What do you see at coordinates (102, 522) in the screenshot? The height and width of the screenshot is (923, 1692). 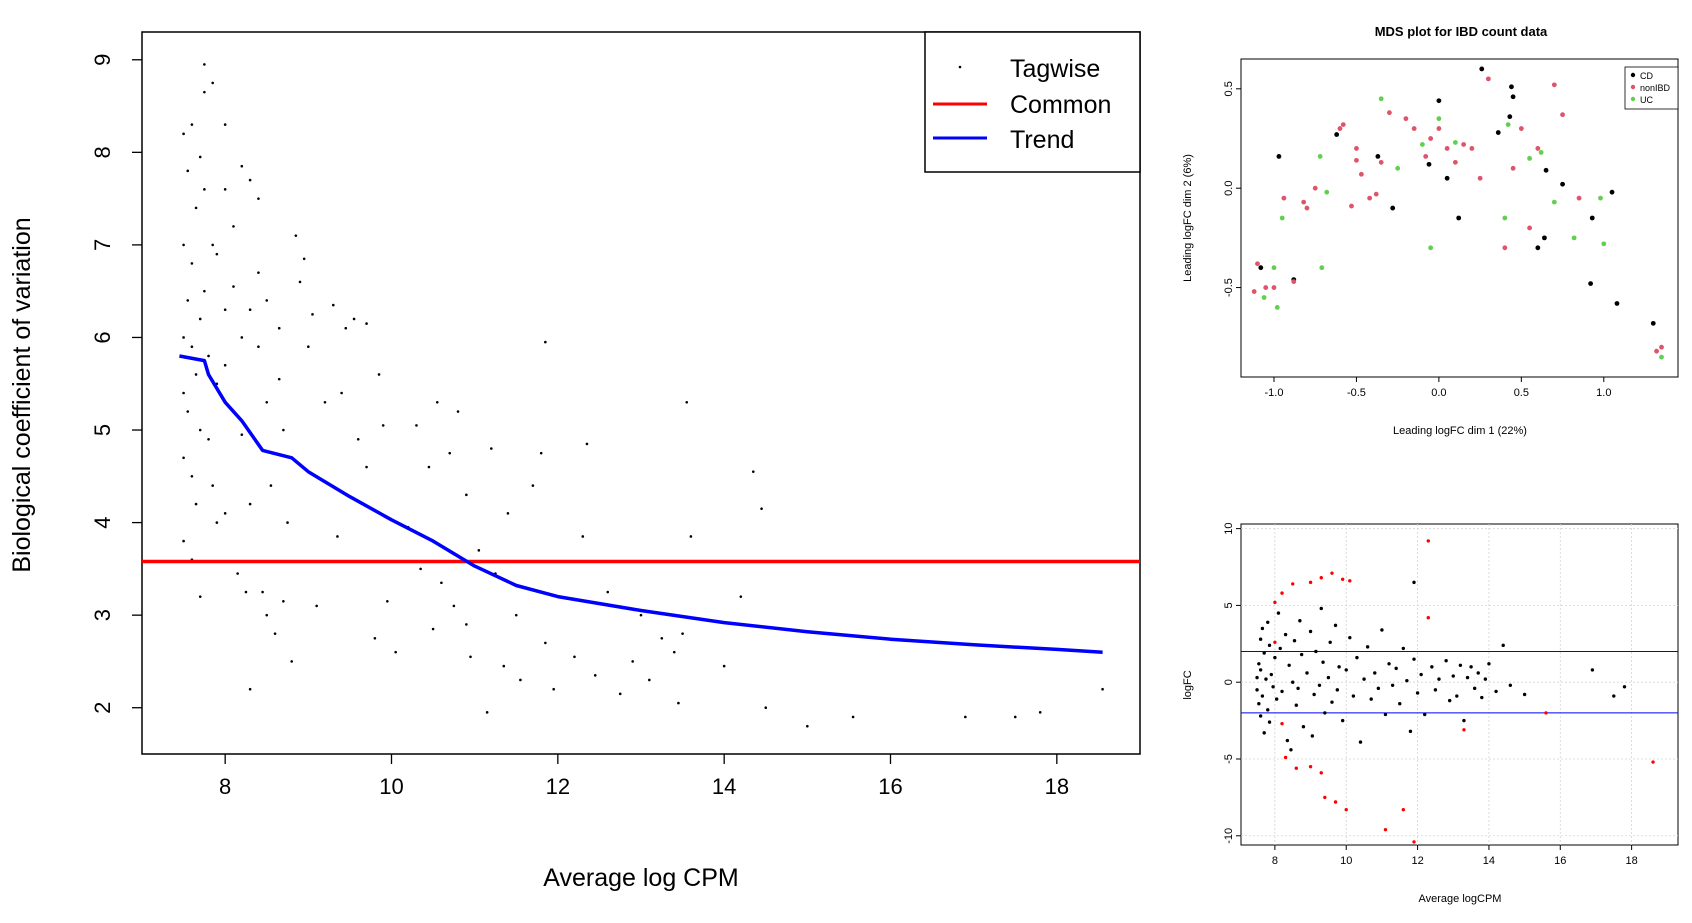 I see `bcv-y-tick-label: 4` at bounding box center [102, 522].